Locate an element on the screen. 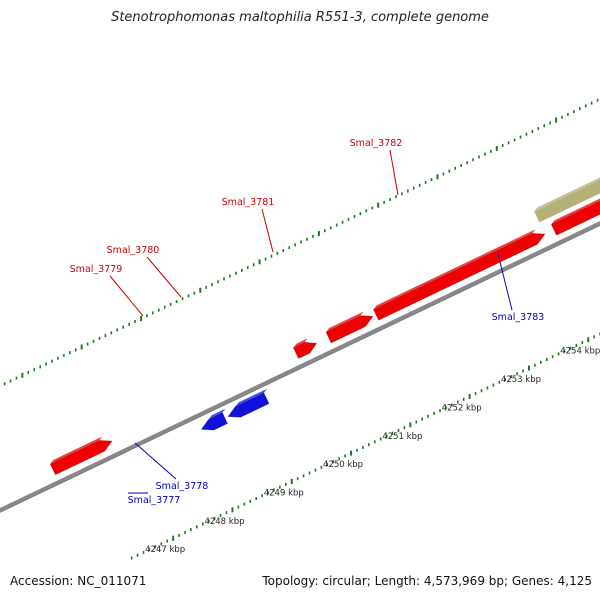 The width and height of the screenshot is (600, 600). smal-3777-label: Smal_3777 is located at coordinates (154, 500).